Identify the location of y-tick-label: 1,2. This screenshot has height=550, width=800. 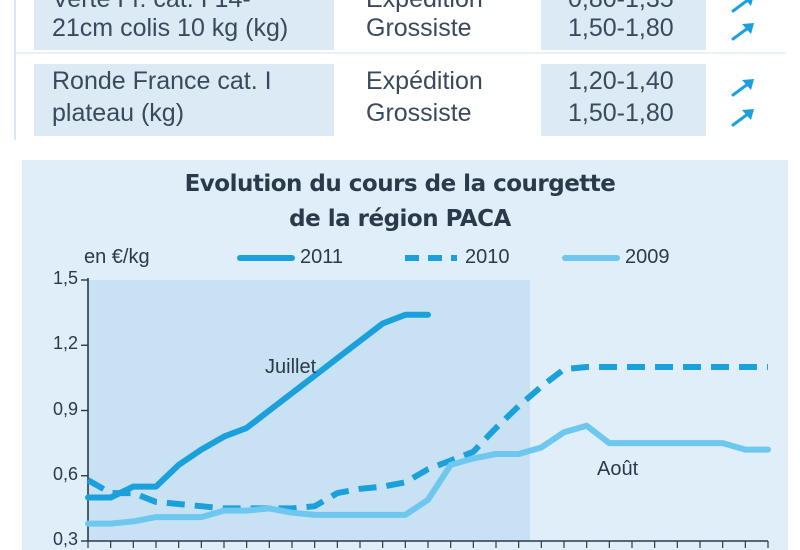
(65, 343).